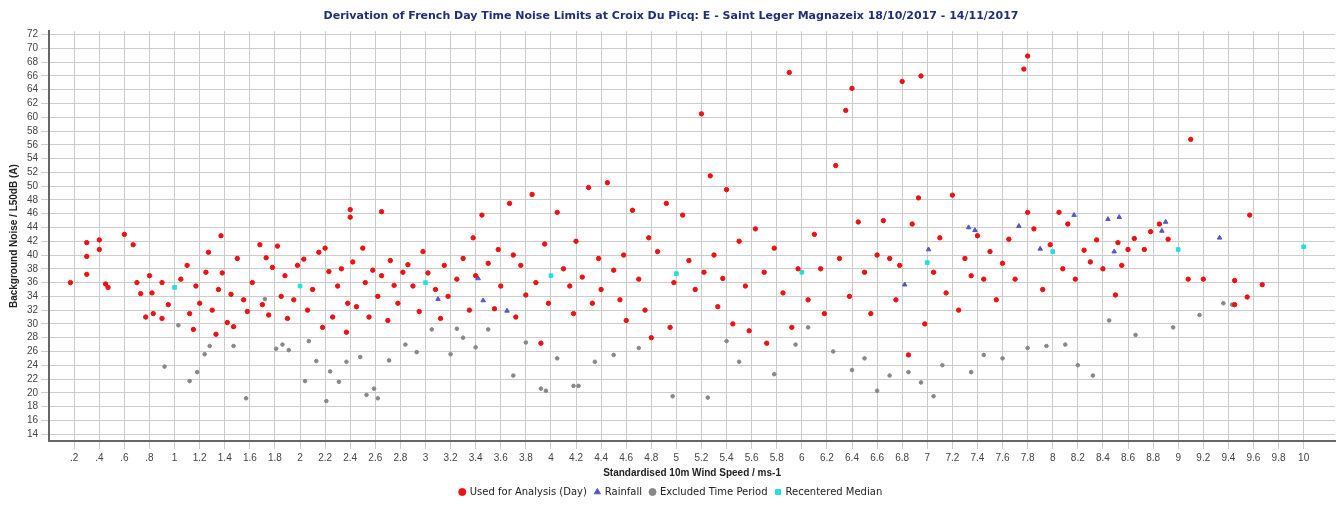 The height and width of the screenshot is (507, 1340). Describe the element at coordinates (425, 457) in the screenshot. I see `x-tick-label: 3` at that location.